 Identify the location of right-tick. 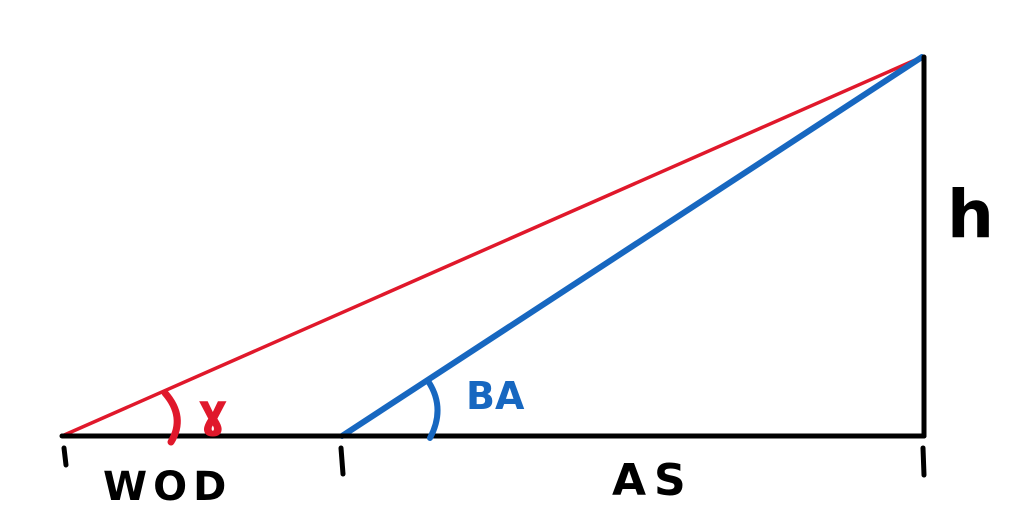
(923, 461).